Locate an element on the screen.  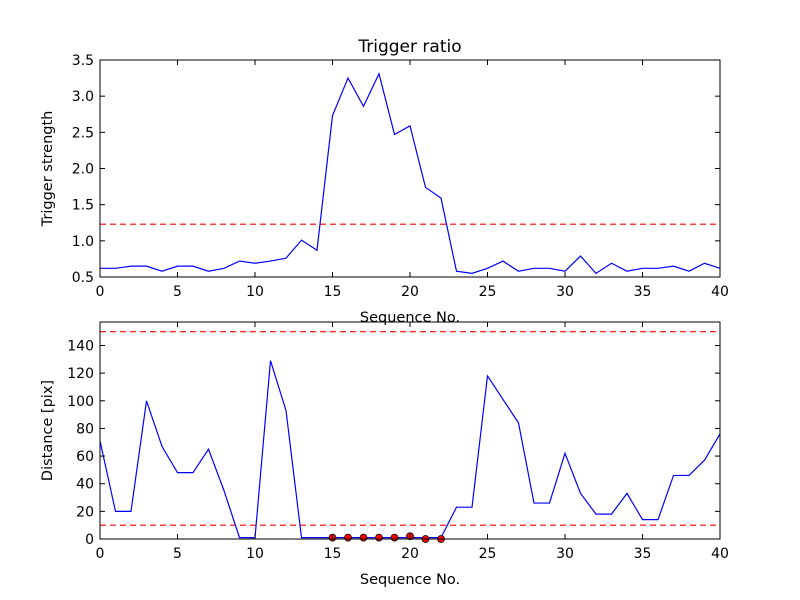
y-tick-label: 2.0 is located at coordinates (83, 170).